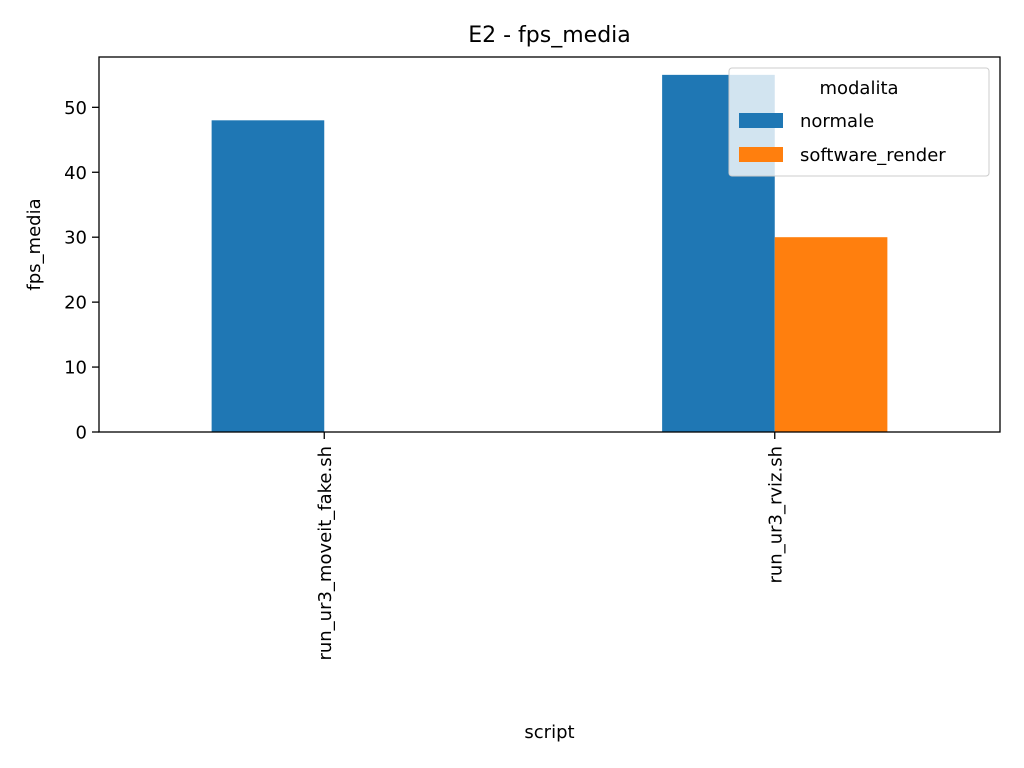  Describe the element at coordinates (34, 244) in the screenshot. I see `y-axis-label: fps_media` at that location.